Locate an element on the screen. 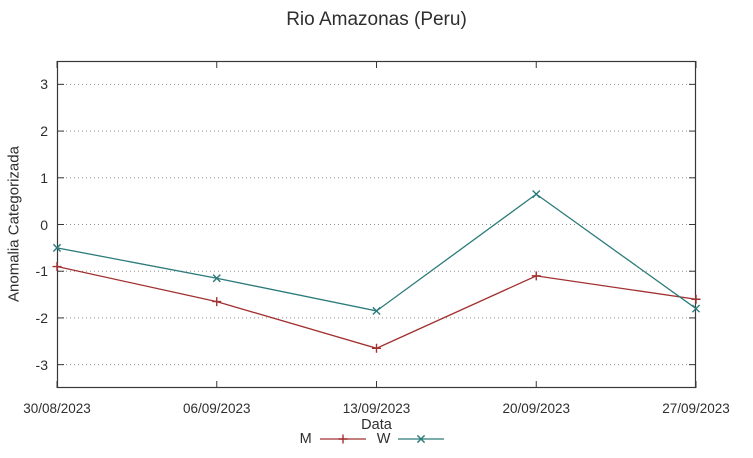 Image resolution: width=753 pixels, height=458 pixels. x-tick-label: 20/09/2023 is located at coordinates (536, 408).